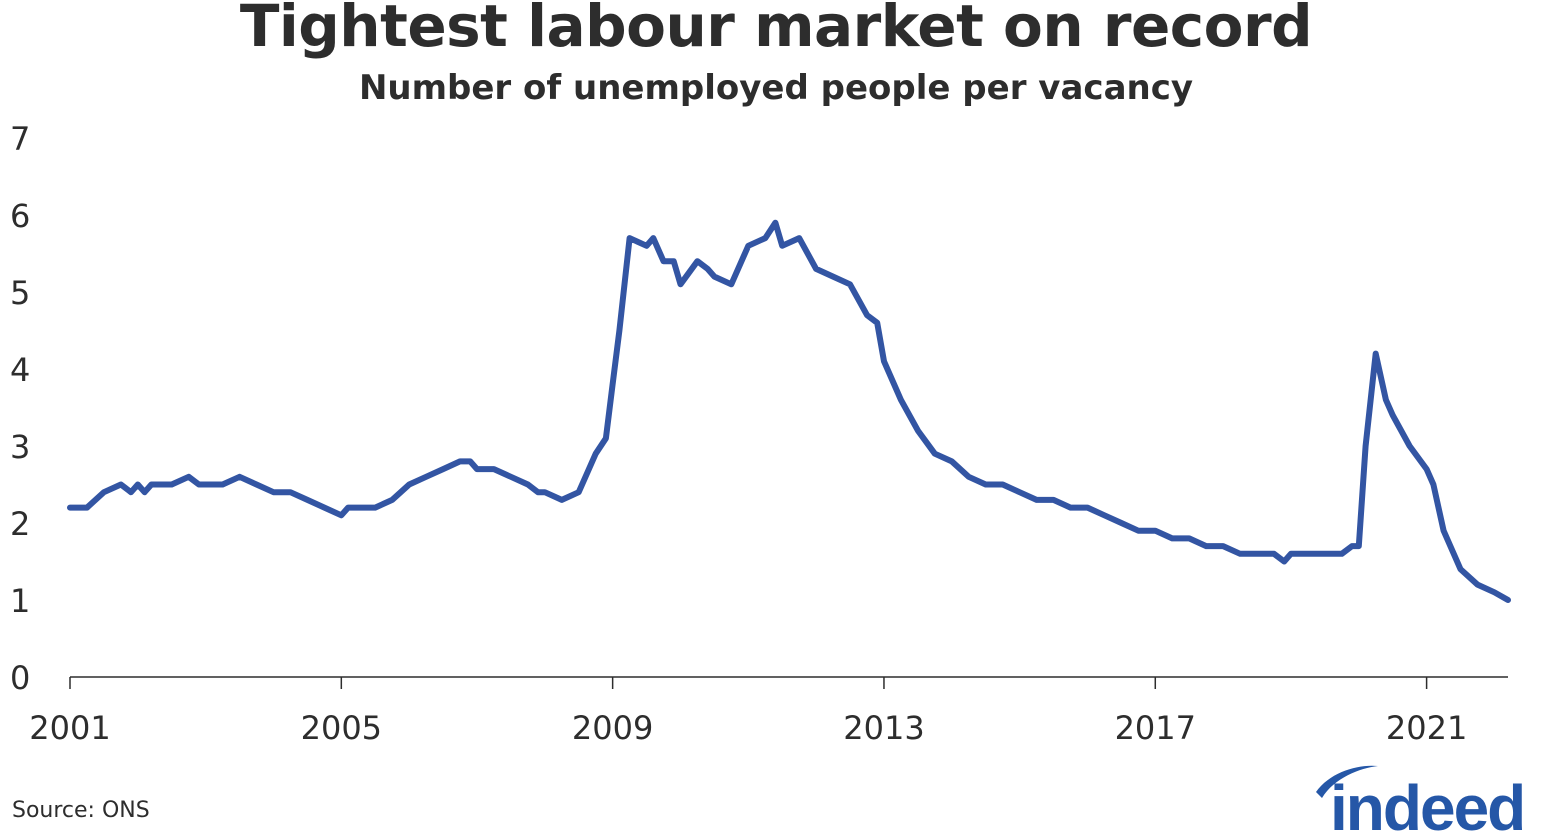 Image resolution: width=1552 pixels, height=838 pixels. I want to click on x-tick-label: 2021, so click(1426, 728).